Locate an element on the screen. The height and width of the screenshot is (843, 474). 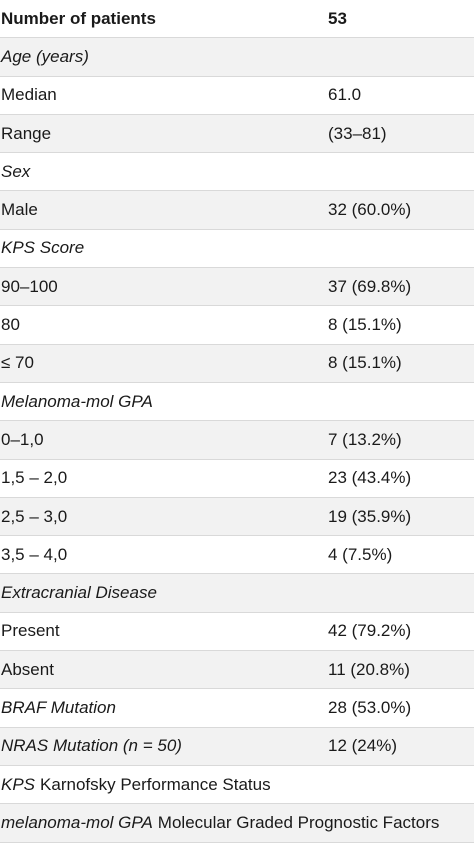
row-label: 3,5 – 4,0 is located at coordinates (34, 554).